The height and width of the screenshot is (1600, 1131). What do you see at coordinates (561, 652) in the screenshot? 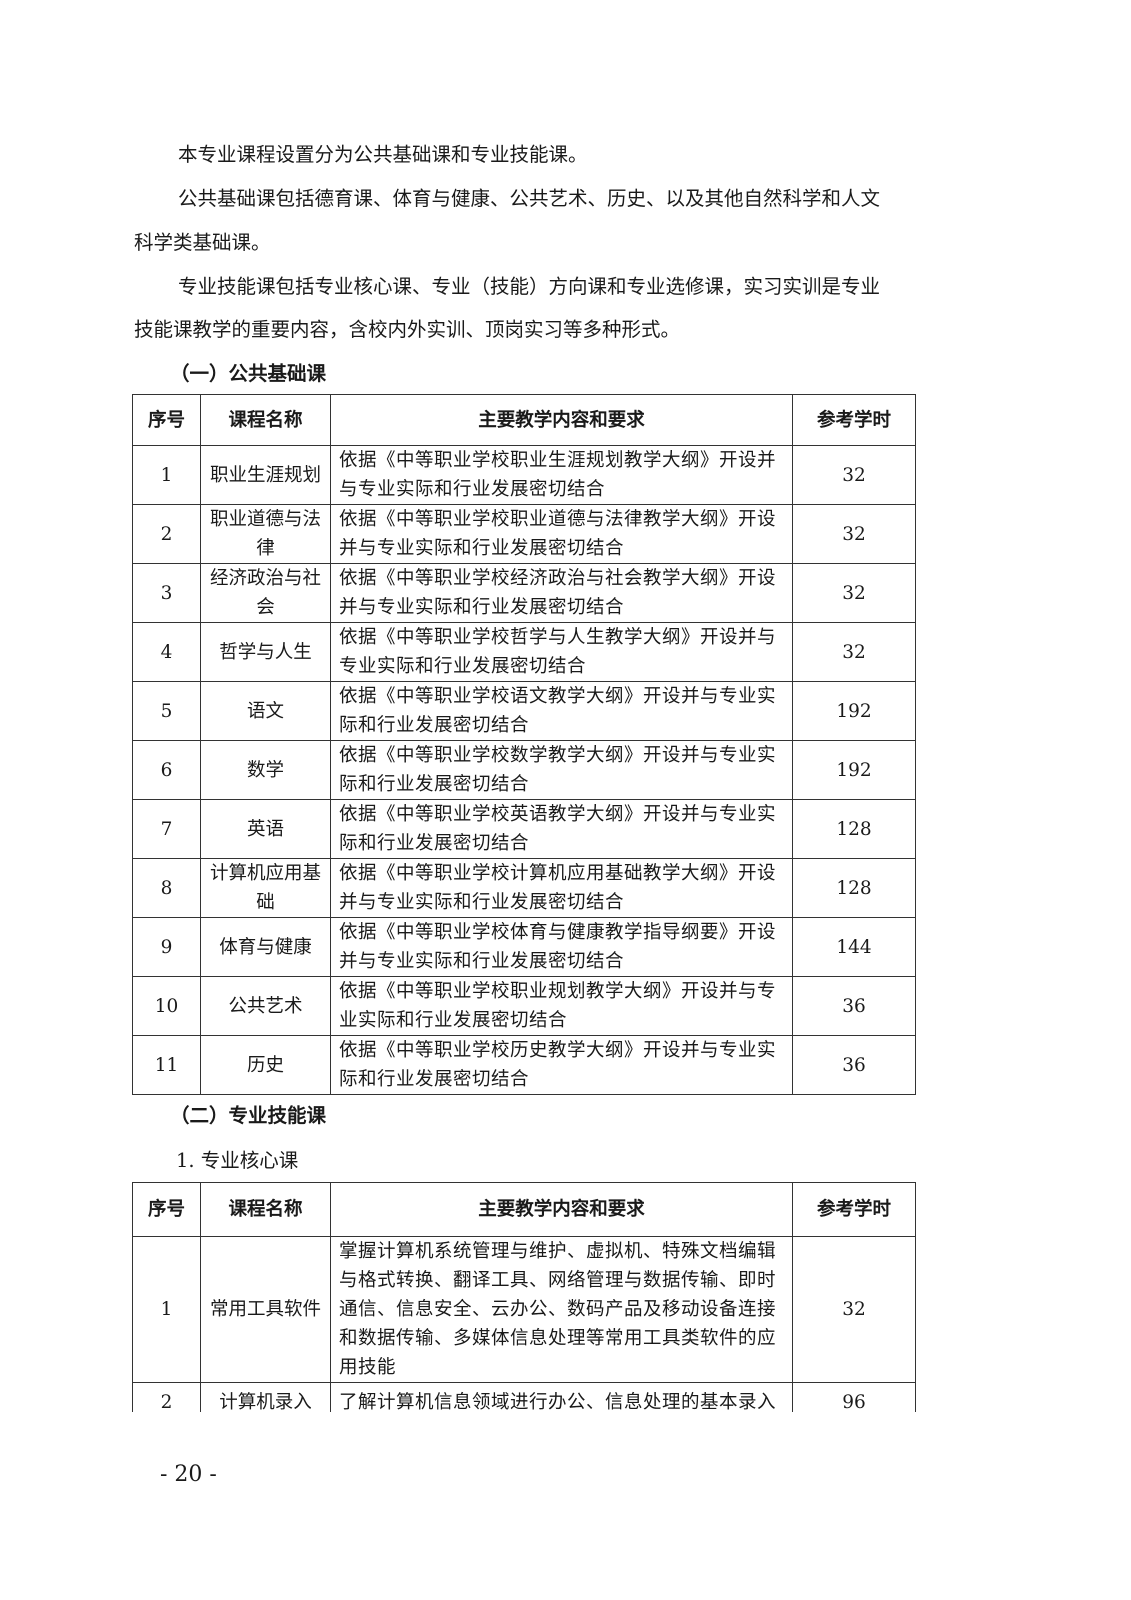
I see `course-content: 依据《中等职业学校哲学与人生教学大纲》开设并与专业实际和行业发展密切结合` at bounding box center [561, 652].